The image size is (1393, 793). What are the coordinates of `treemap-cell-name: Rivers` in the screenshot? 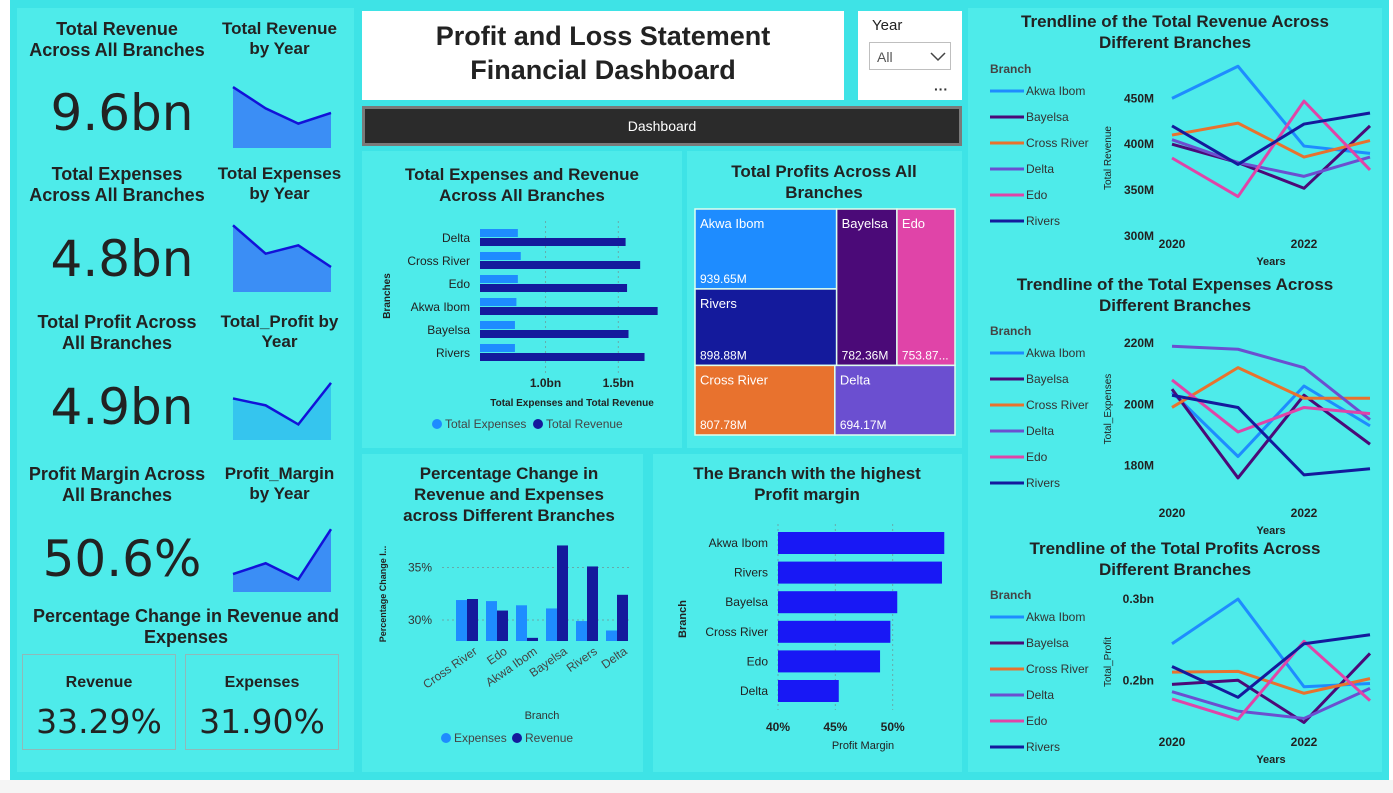 It's located at (718, 303).